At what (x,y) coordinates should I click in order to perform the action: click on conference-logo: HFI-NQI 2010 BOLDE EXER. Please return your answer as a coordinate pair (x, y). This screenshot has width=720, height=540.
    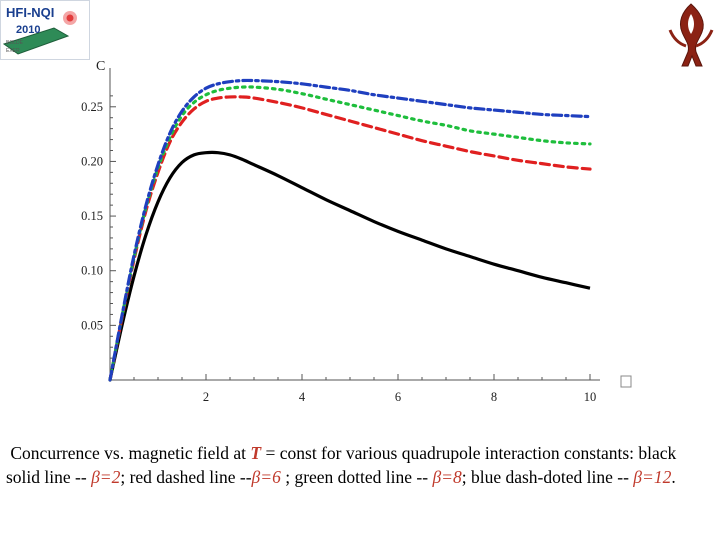
    Looking at the image, I should click on (45, 30).